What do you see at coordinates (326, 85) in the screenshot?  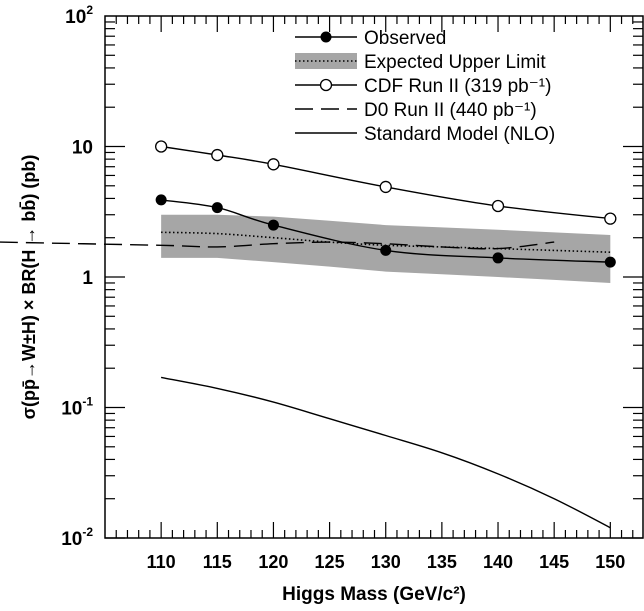 I see `legend-marker-cdf` at bounding box center [326, 85].